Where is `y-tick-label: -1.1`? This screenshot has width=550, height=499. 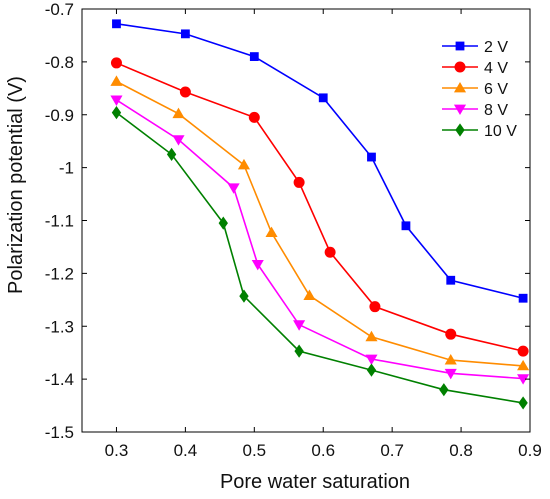 y-tick-label: -1.1 is located at coordinates (59, 221).